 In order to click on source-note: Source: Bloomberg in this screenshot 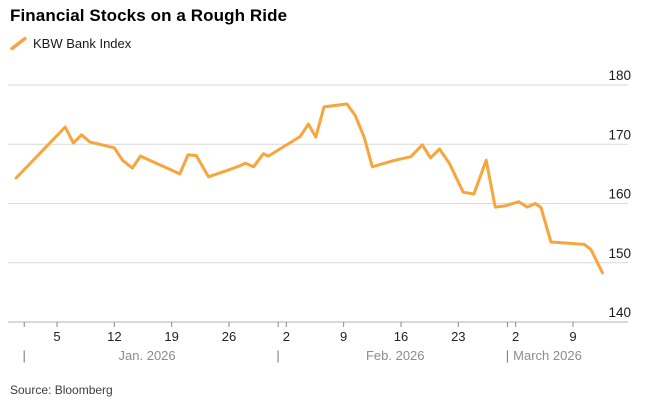, I will do `click(61, 390)`.